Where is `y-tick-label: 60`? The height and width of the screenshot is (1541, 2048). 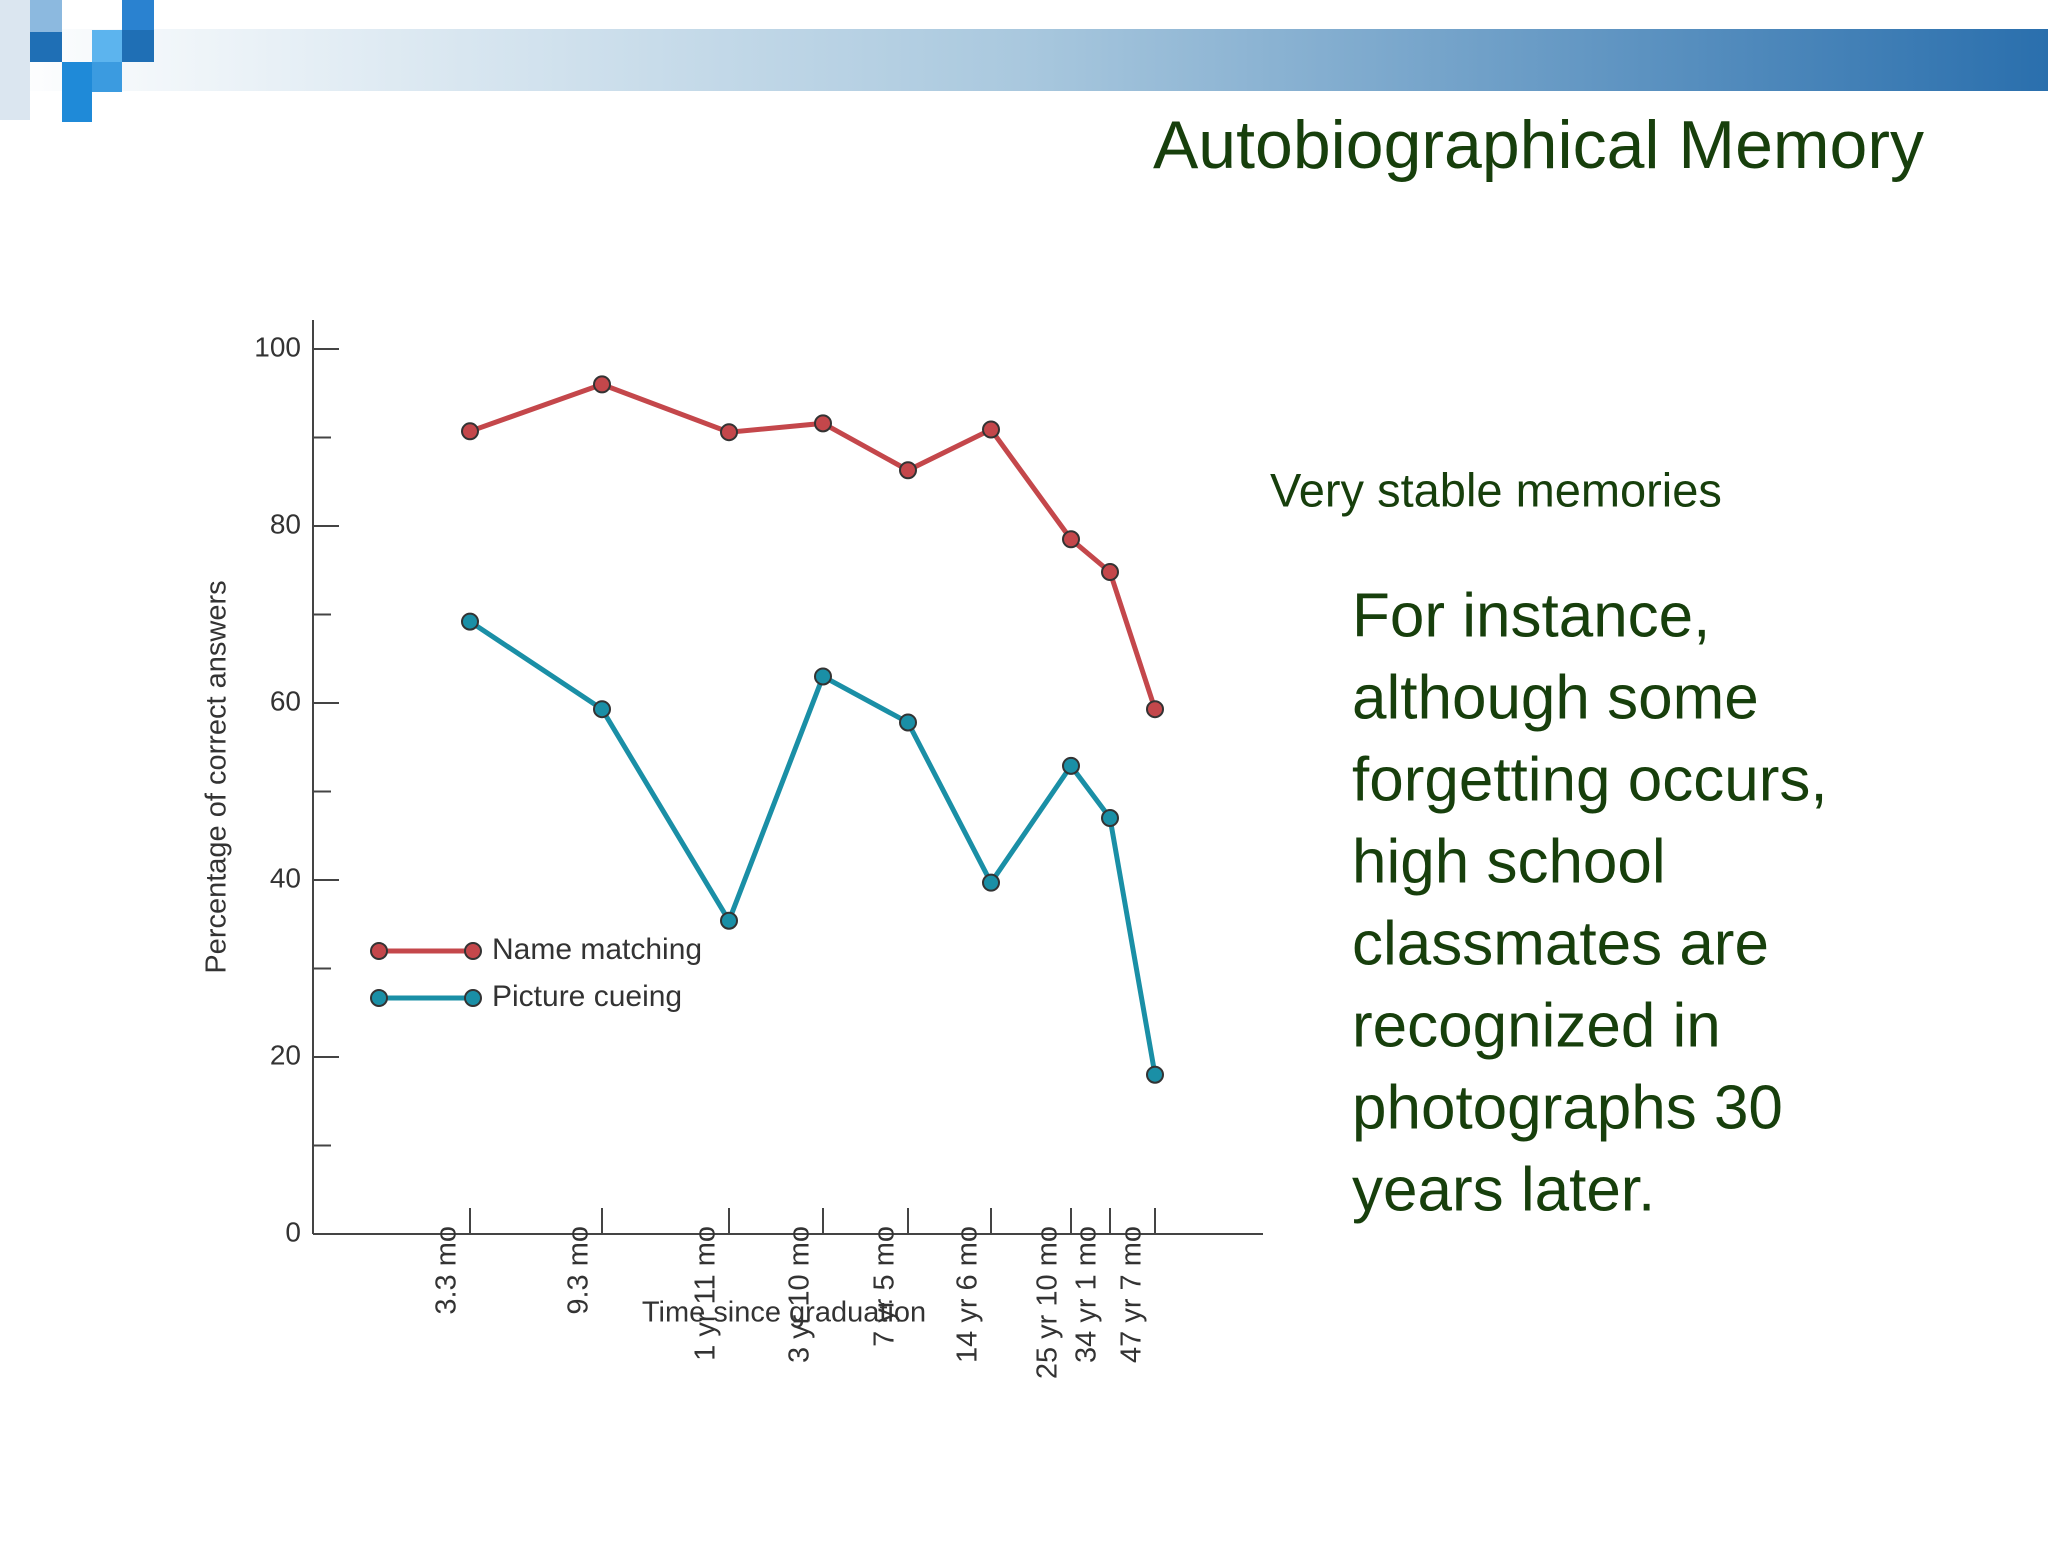
y-tick-label: 60 is located at coordinates (285, 700).